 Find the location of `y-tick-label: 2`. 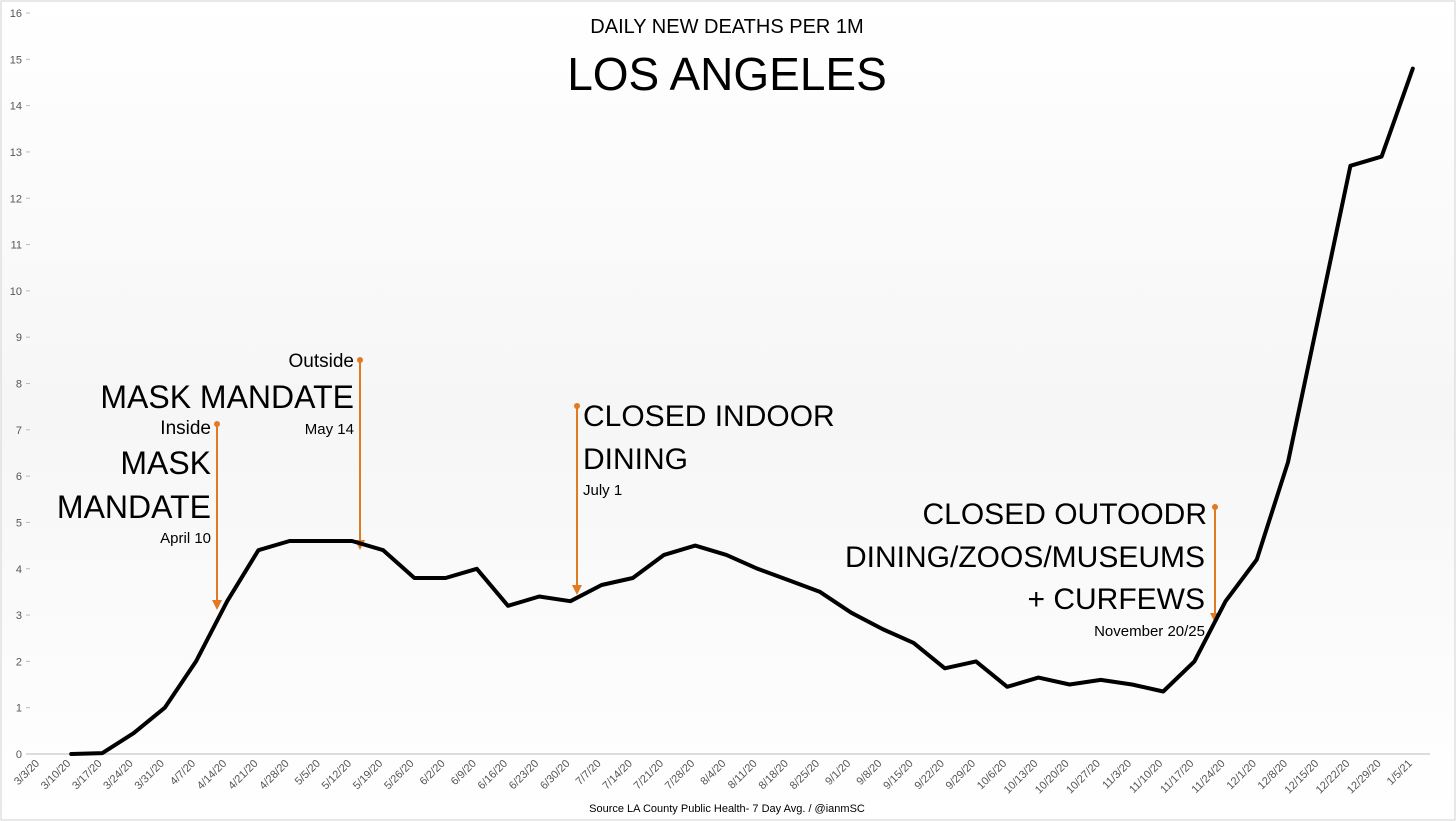

y-tick-label: 2 is located at coordinates (19, 662).